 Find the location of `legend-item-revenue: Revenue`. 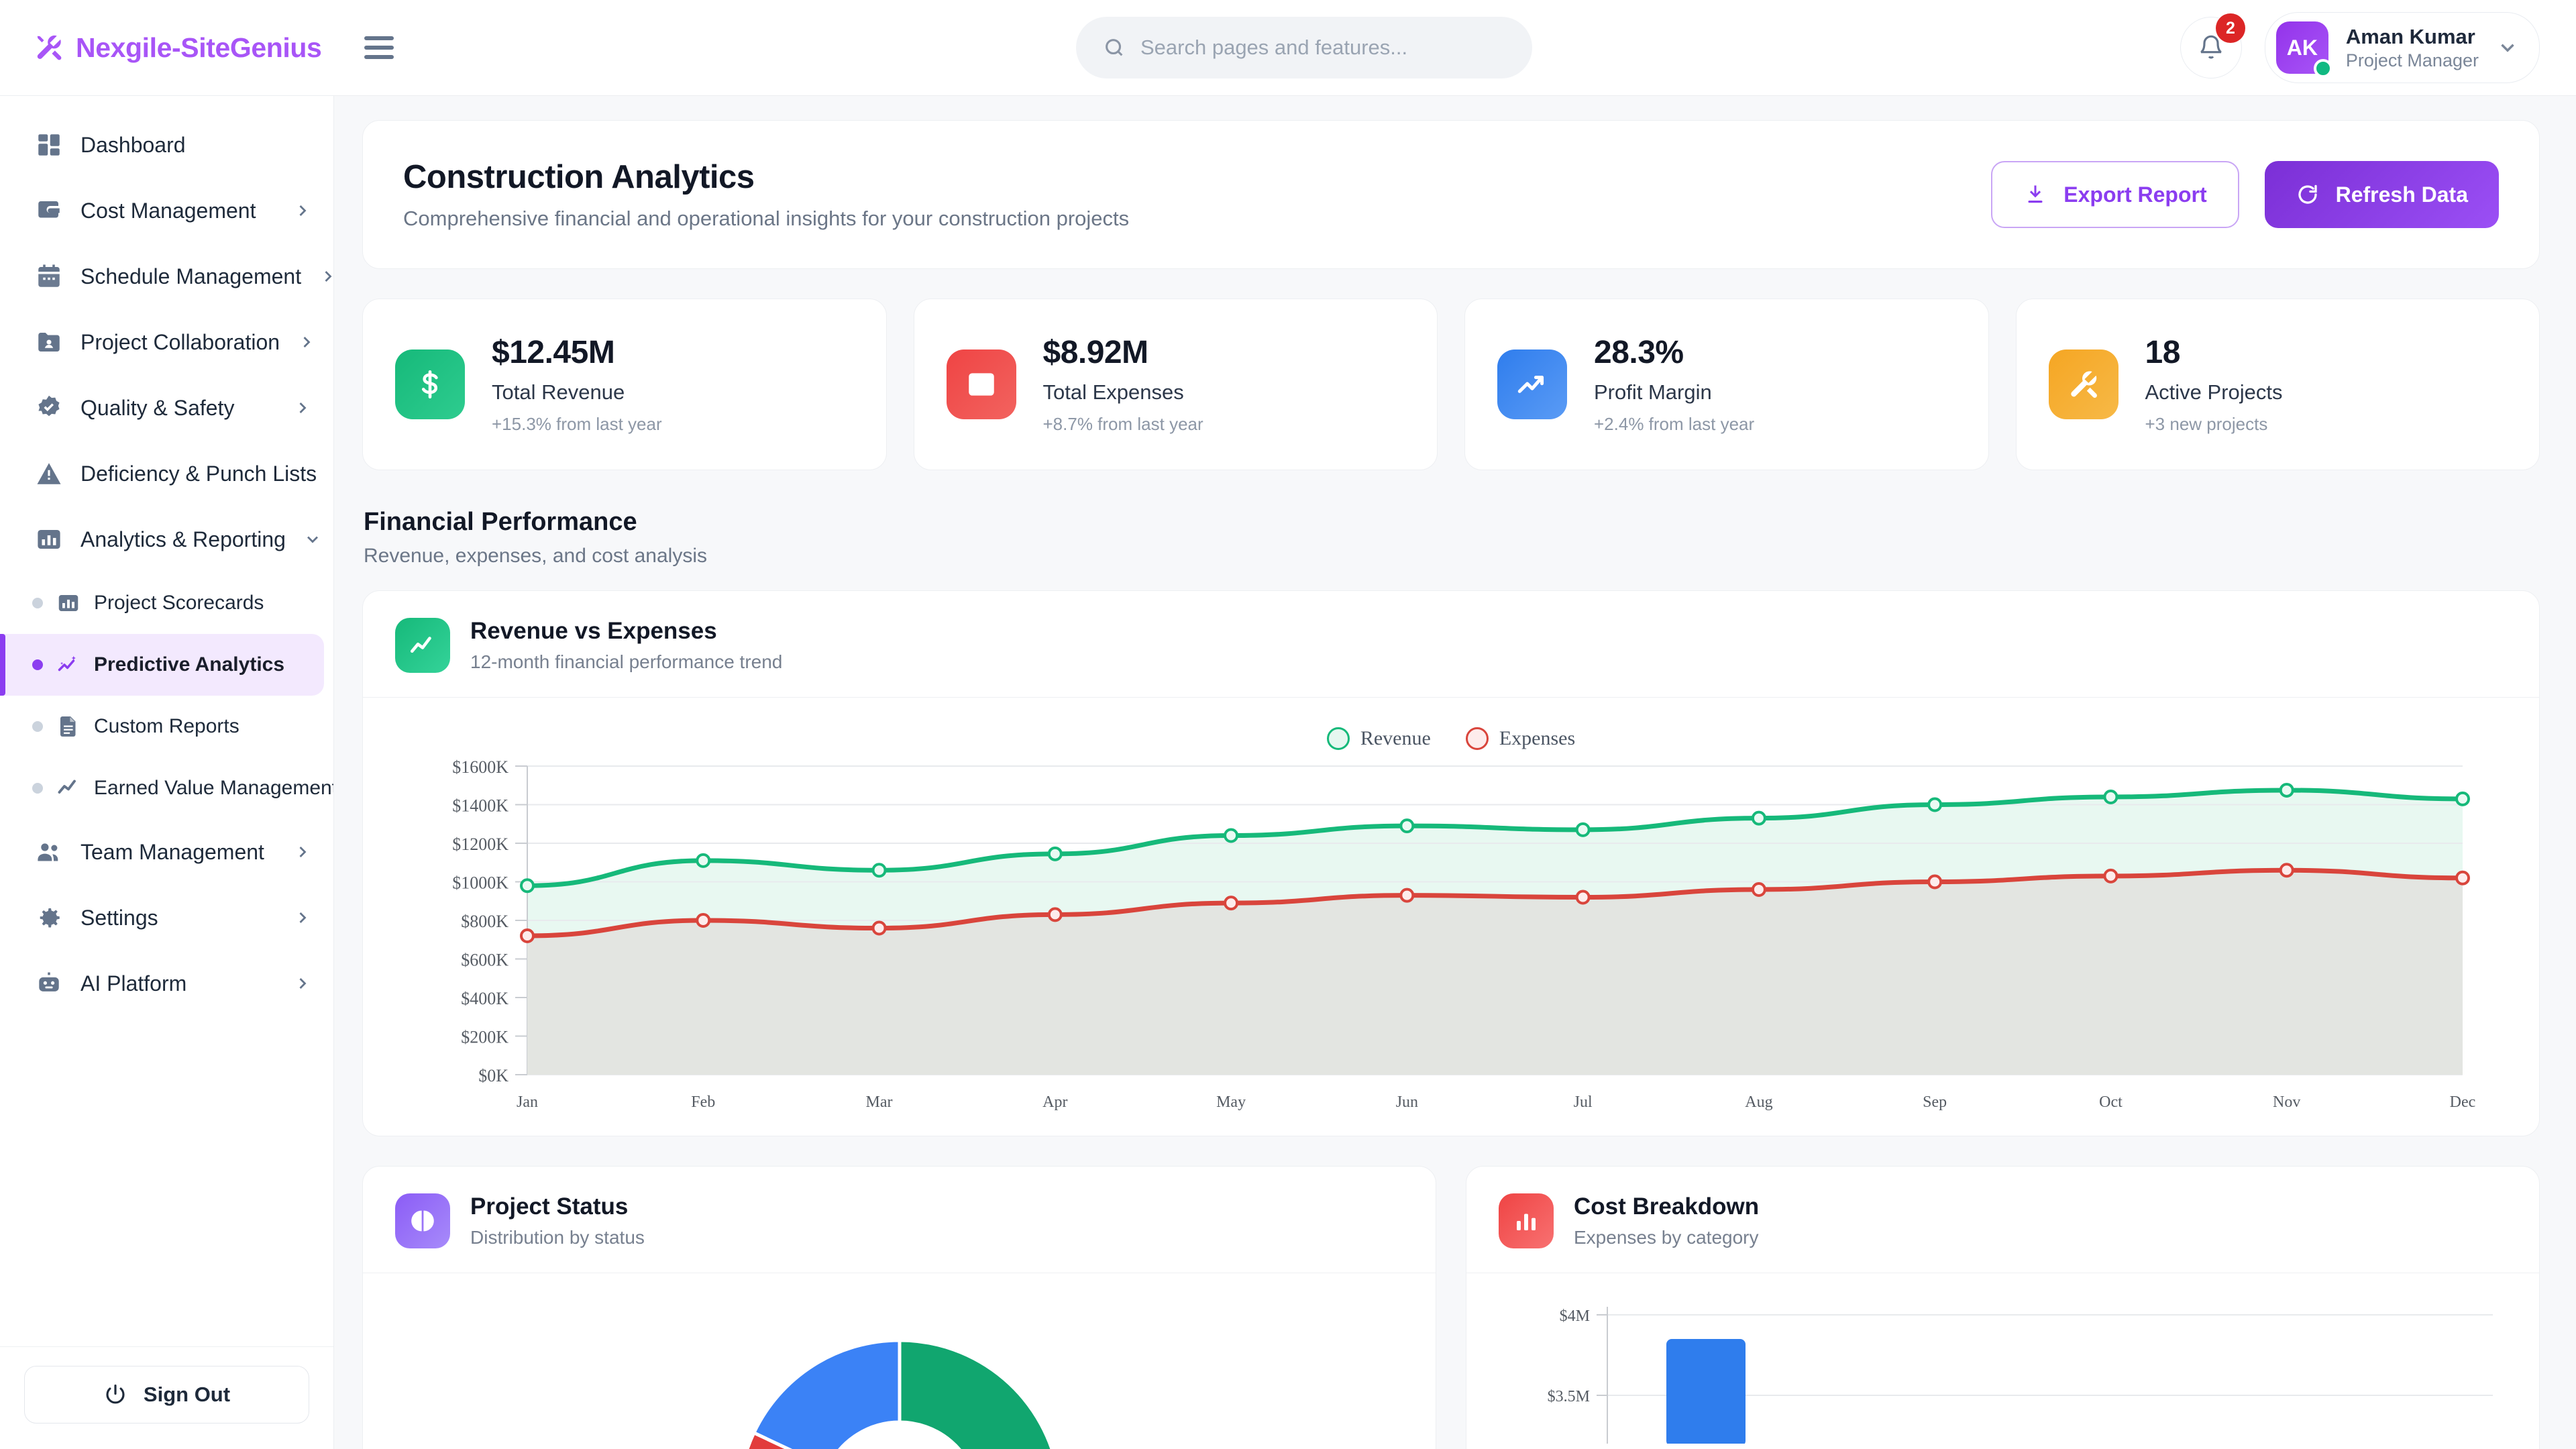

legend-item-revenue: Revenue is located at coordinates (1378, 738).